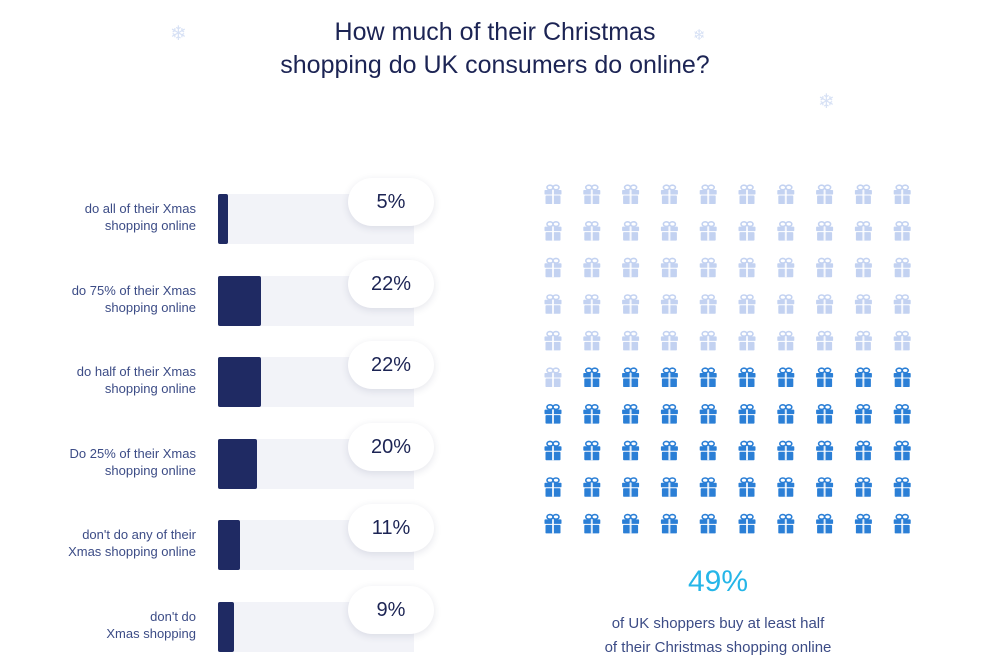  What do you see at coordinates (391, 202) in the screenshot?
I see `bar-value-label: 5%` at bounding box center [391, 202].